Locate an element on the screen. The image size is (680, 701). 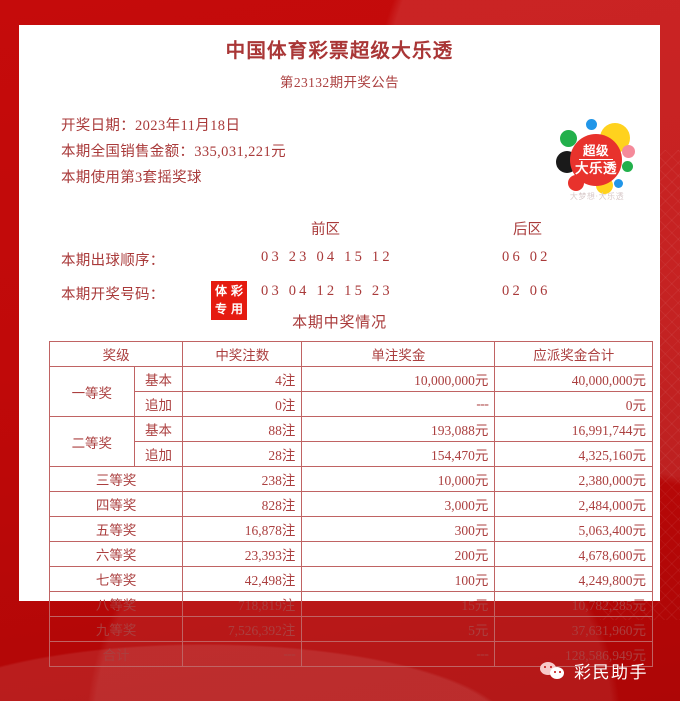
prize-total-cell: 4,325,160元 is located at coordinates (573, 454).